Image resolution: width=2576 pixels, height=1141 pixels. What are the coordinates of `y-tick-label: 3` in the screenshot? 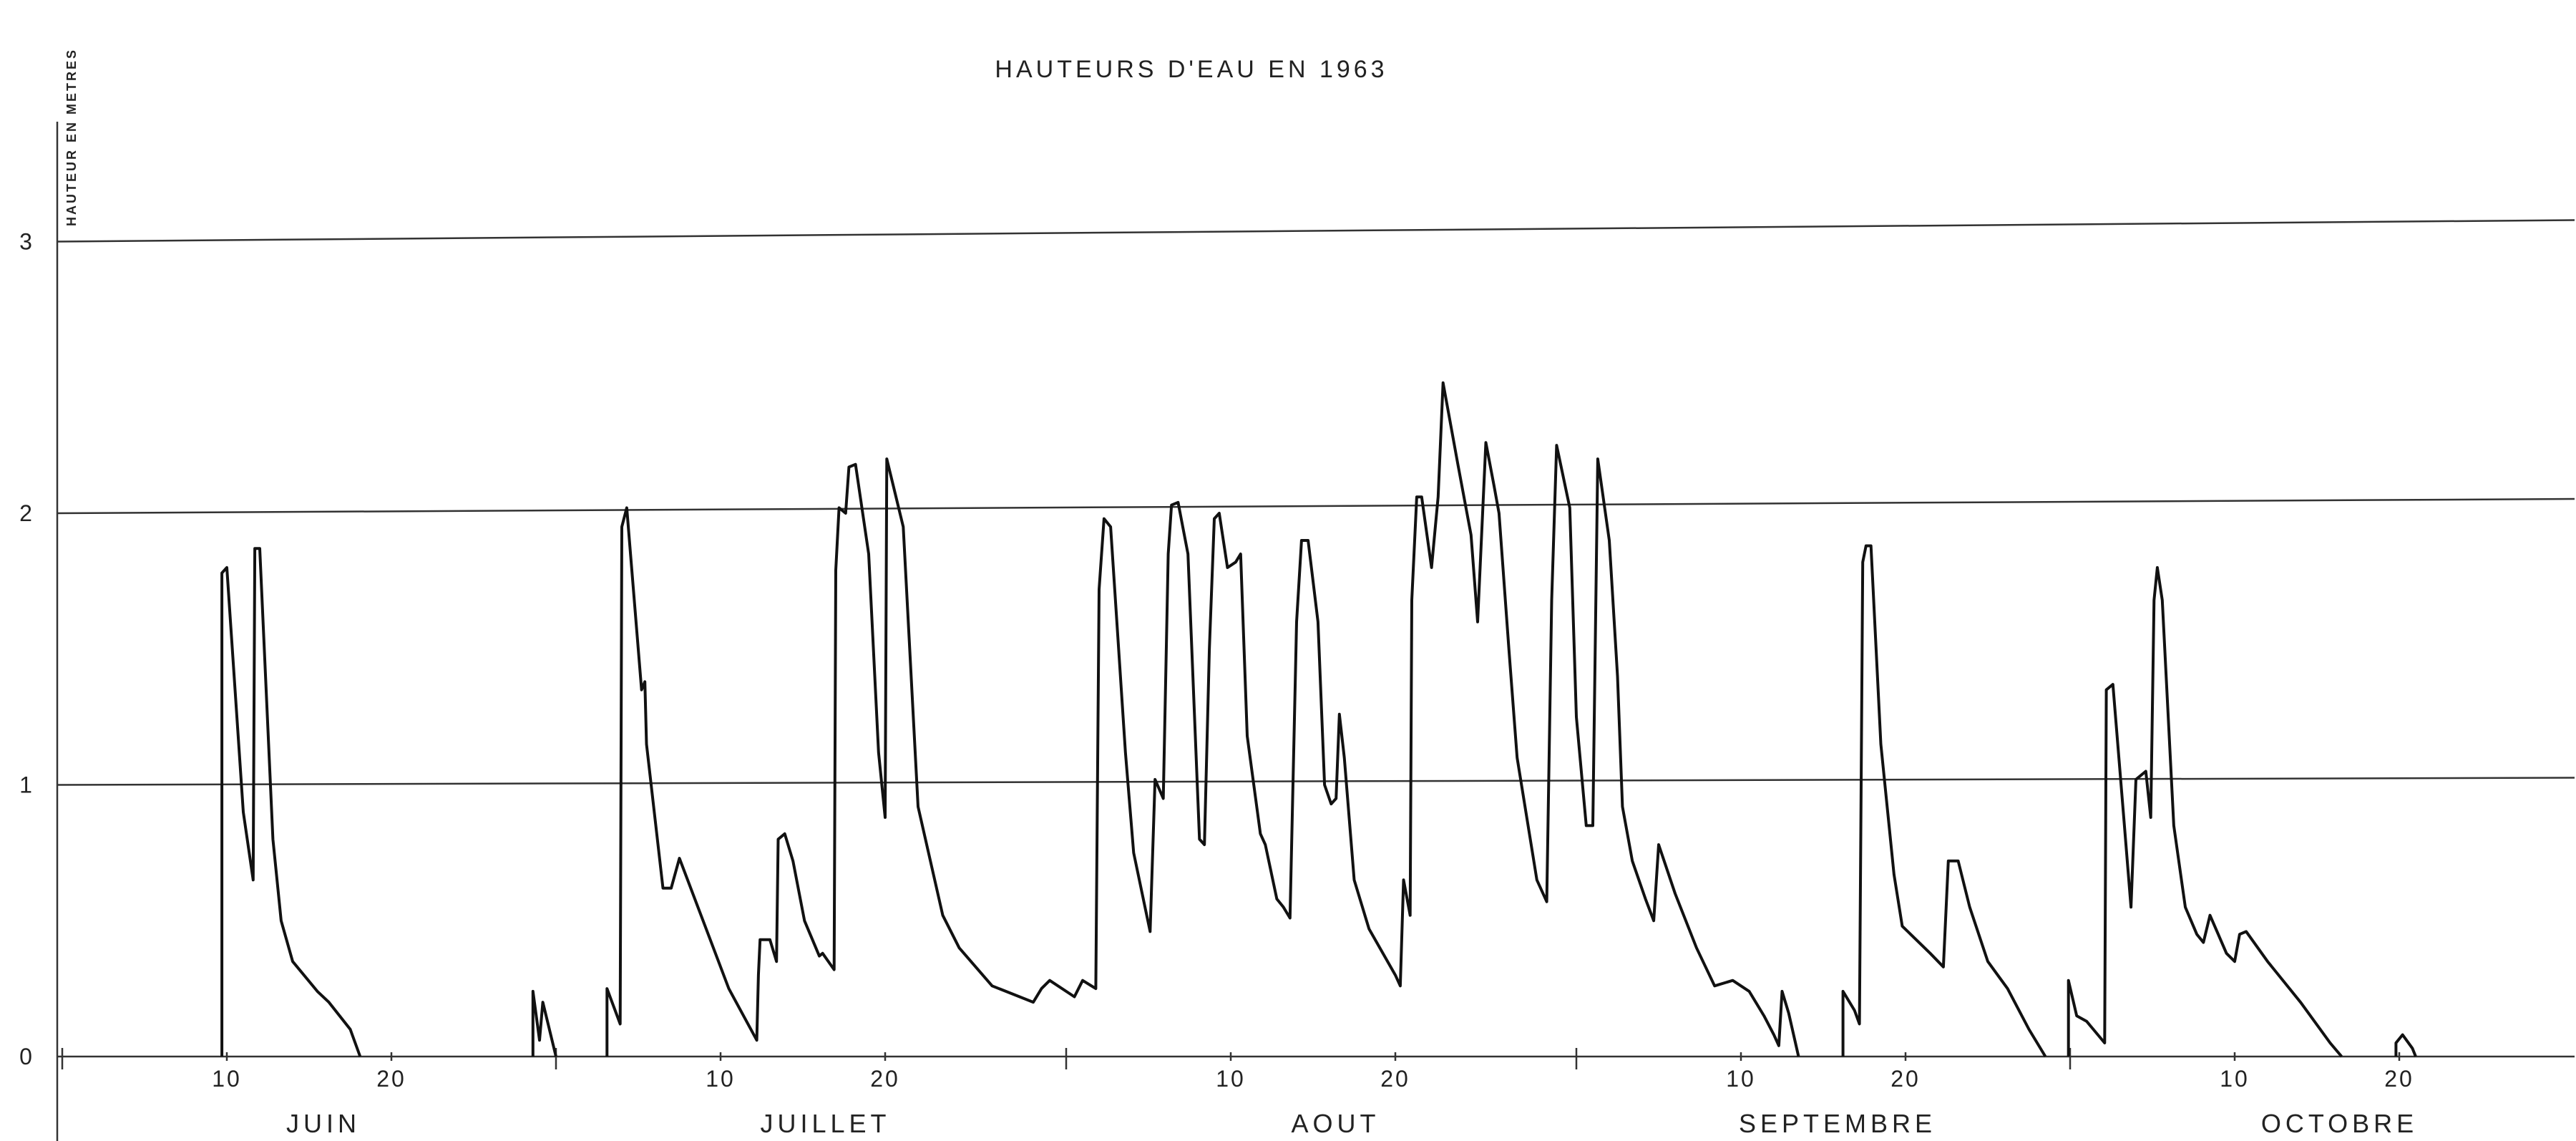 It's located at (25, 242).